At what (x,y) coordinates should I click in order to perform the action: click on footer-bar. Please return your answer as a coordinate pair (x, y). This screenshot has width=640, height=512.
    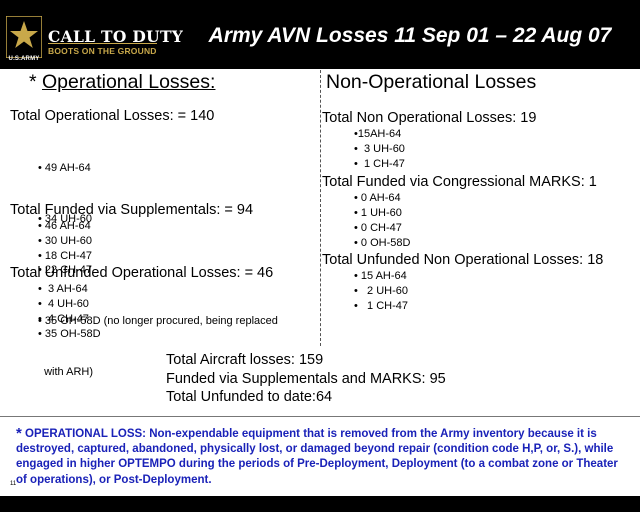
    Looking at the image, I should click on (320, 504).